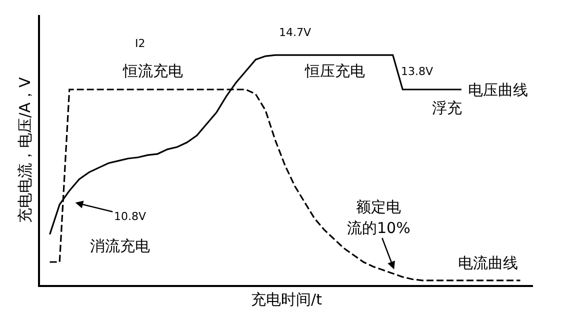 This screenshot has width=584, height=323. I want to click on series-label: 电压曲线, so click(498, 90).